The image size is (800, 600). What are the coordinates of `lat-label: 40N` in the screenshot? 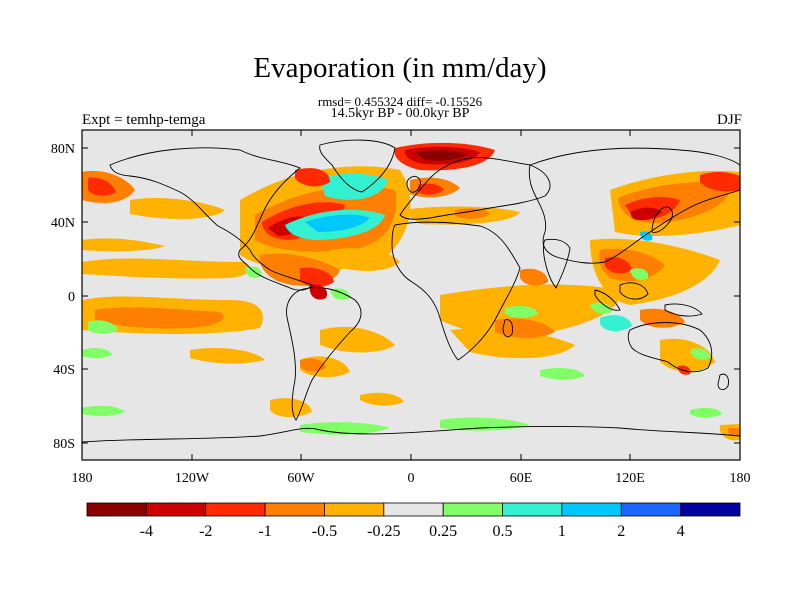 It's located at (63, 223).